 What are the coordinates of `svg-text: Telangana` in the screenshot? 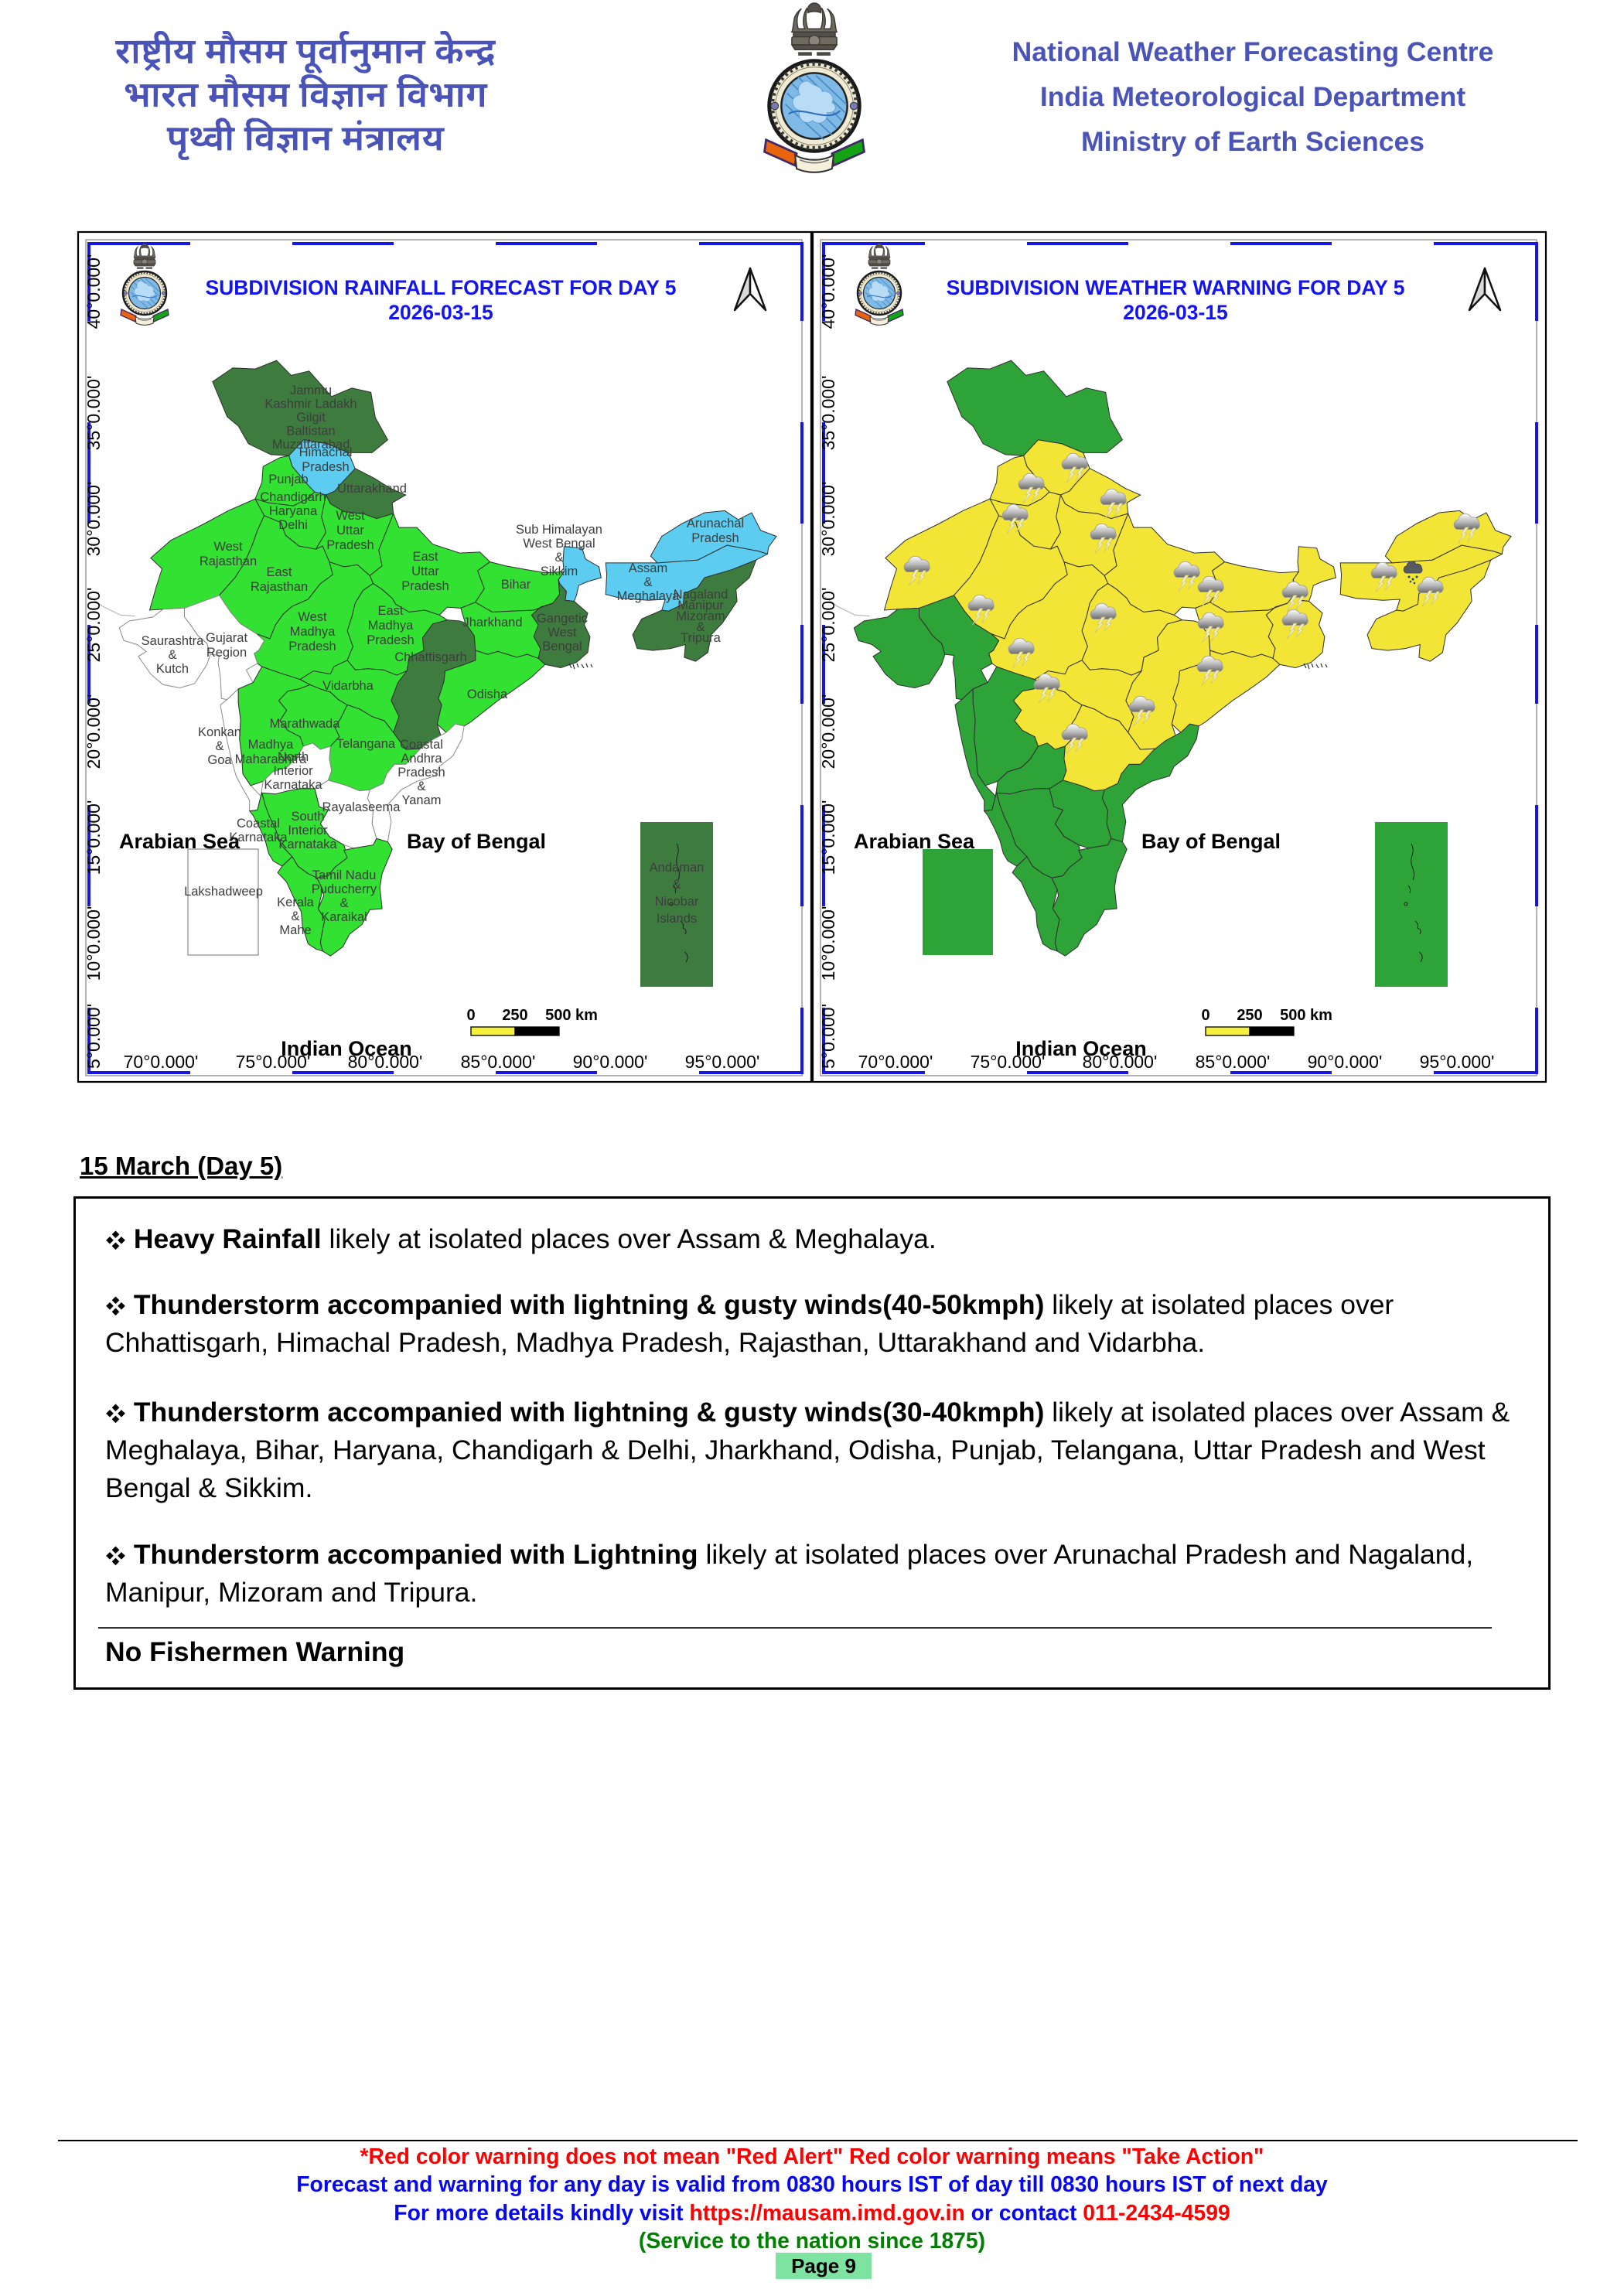 It's located at (366, 744).